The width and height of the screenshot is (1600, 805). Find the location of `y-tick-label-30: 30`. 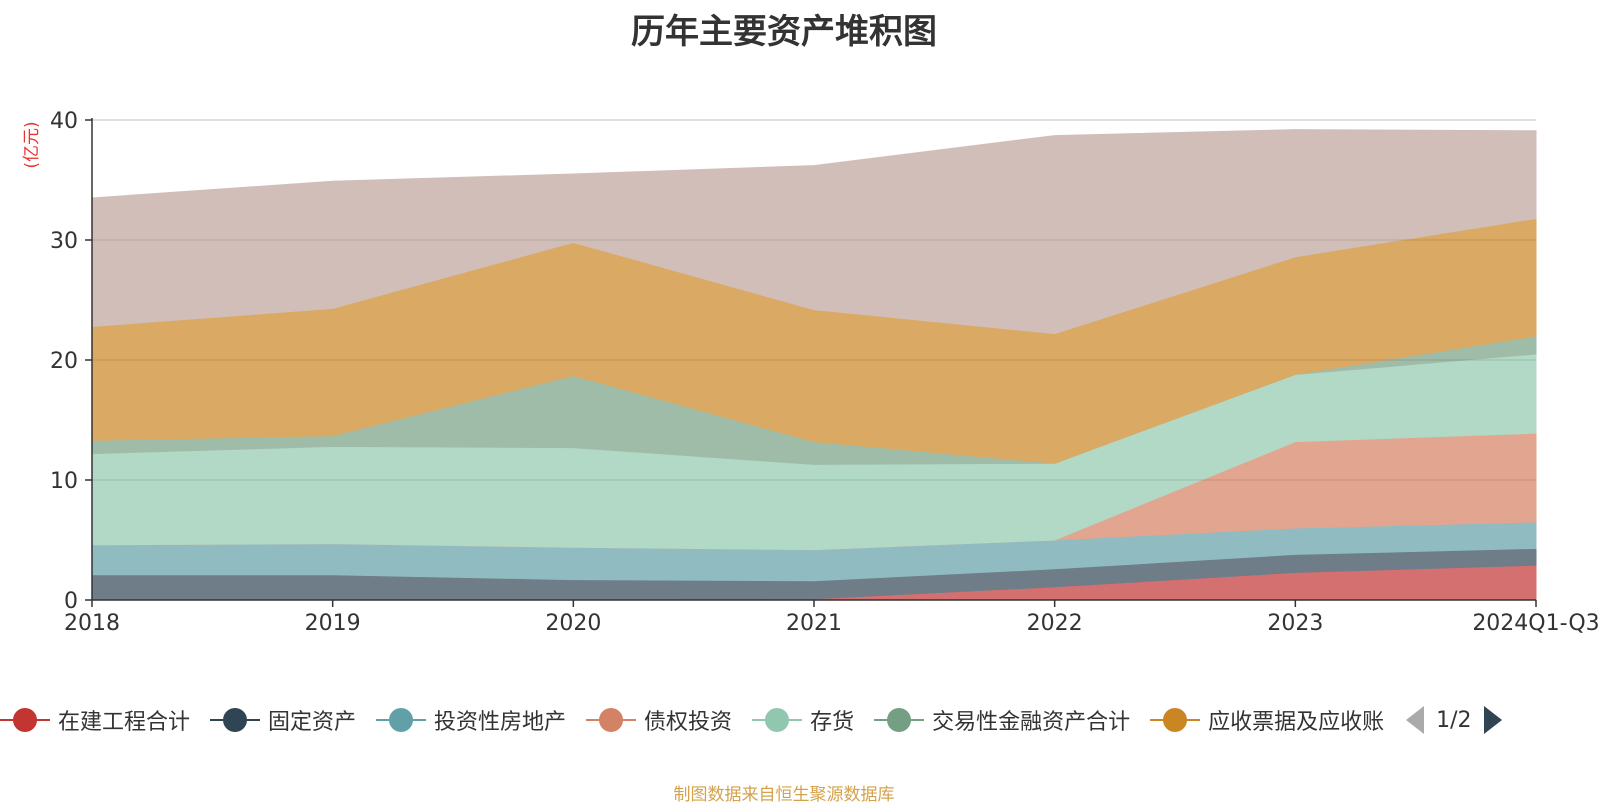

y-tick-label-30: 30 is located at coordinates (64, 241).